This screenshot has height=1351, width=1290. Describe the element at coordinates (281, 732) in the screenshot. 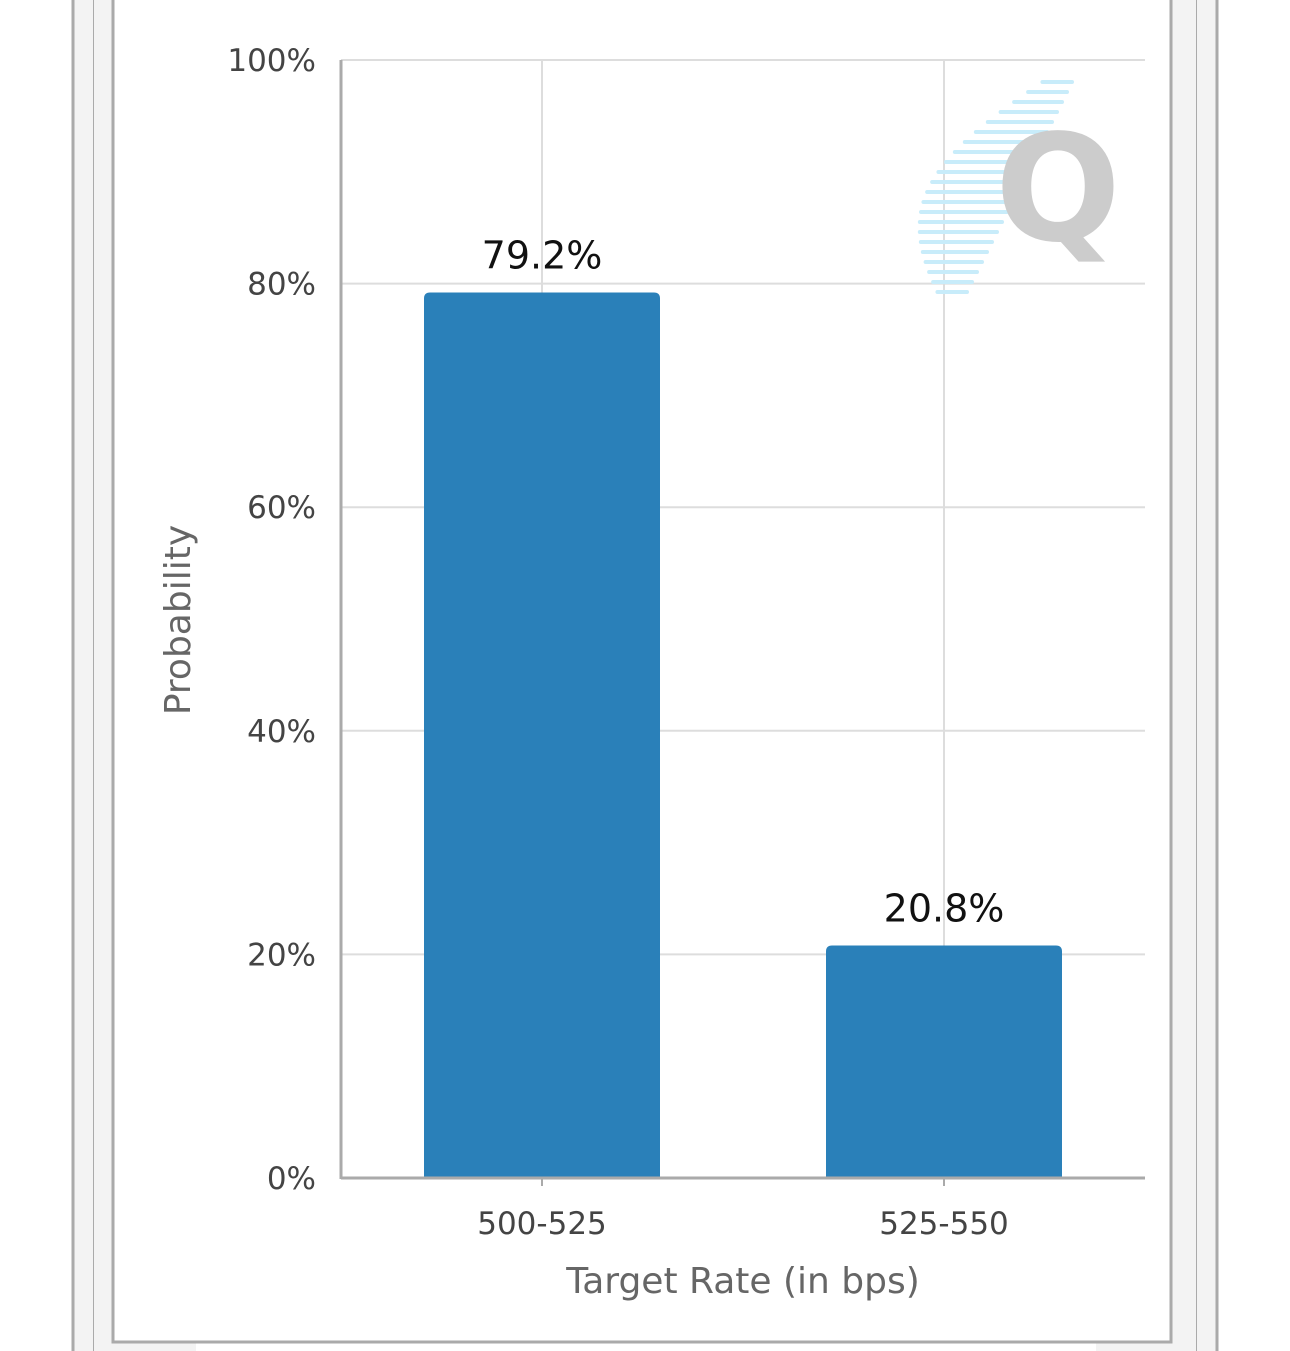

I see `y-tick-label: 40%` at that location.